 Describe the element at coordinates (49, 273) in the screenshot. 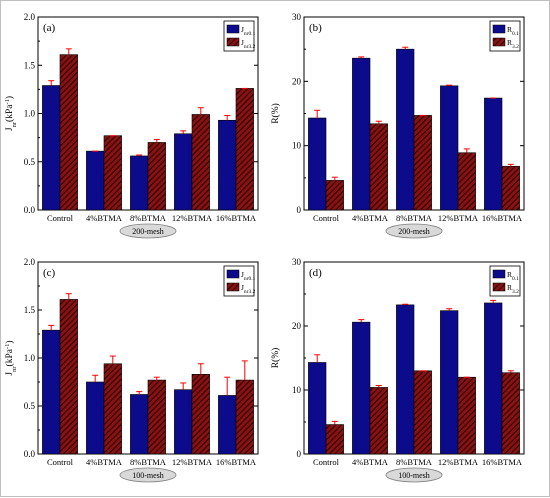

I see `panel-tag: (c)` at that location.